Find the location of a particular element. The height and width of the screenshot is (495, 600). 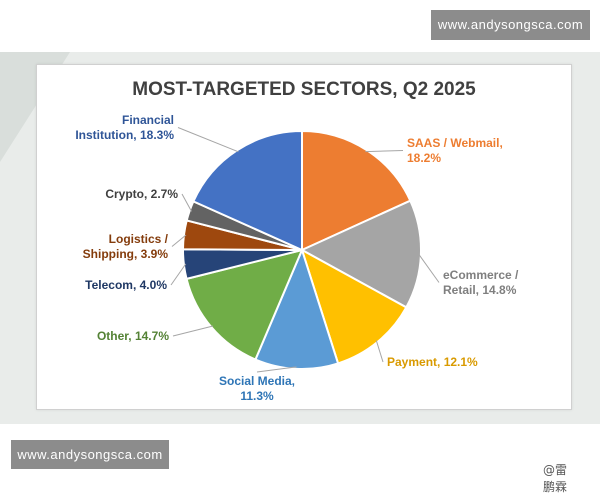

slice-label: Other, 14.7% is located at coordinates (133, 336).